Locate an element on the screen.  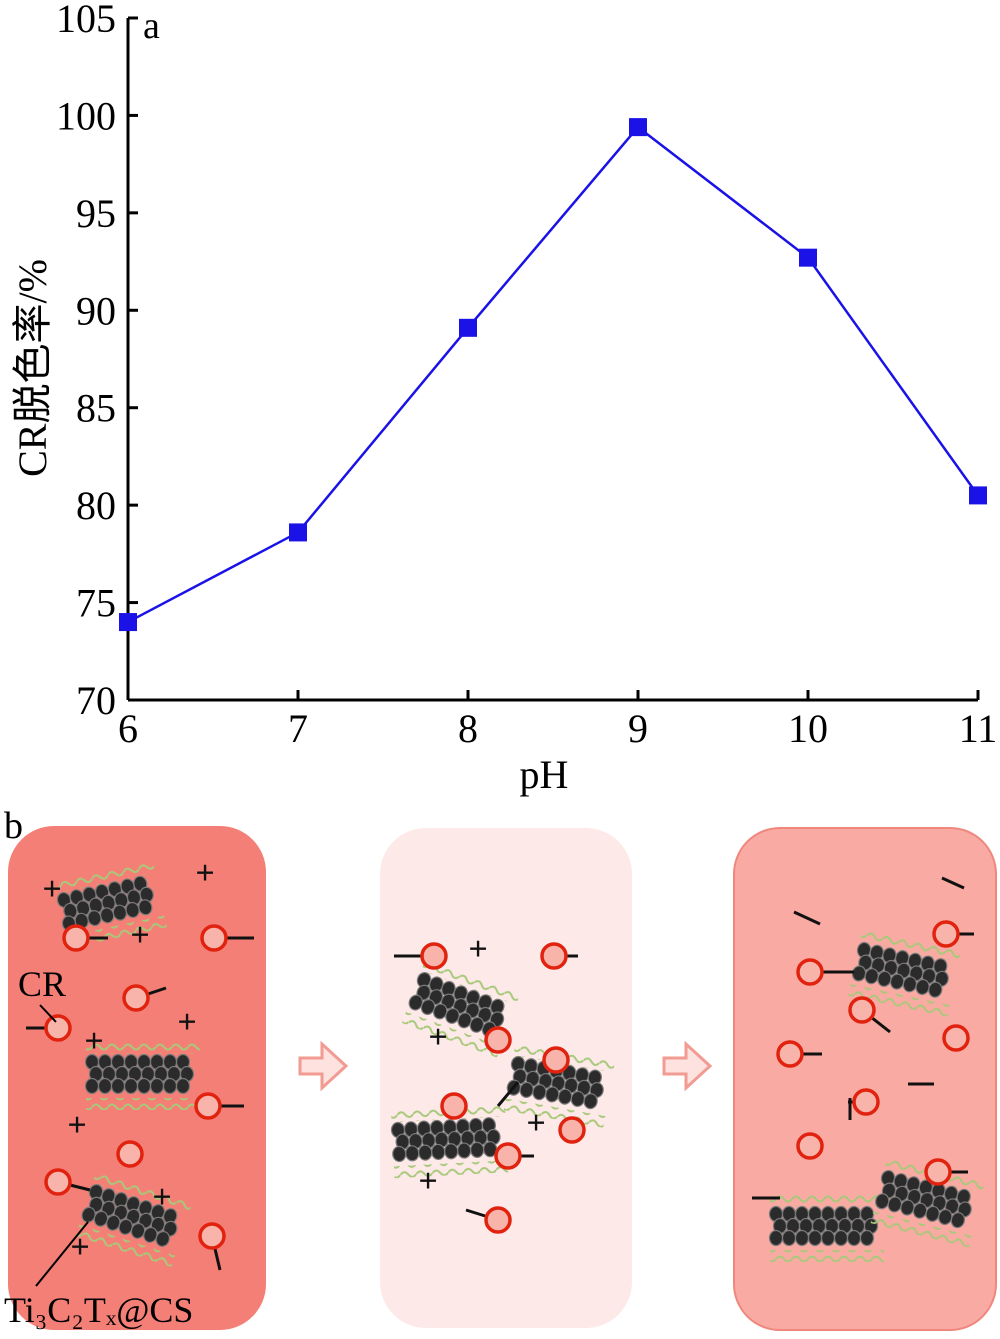
composite-label-leader is located at coordinates (62, 1254).